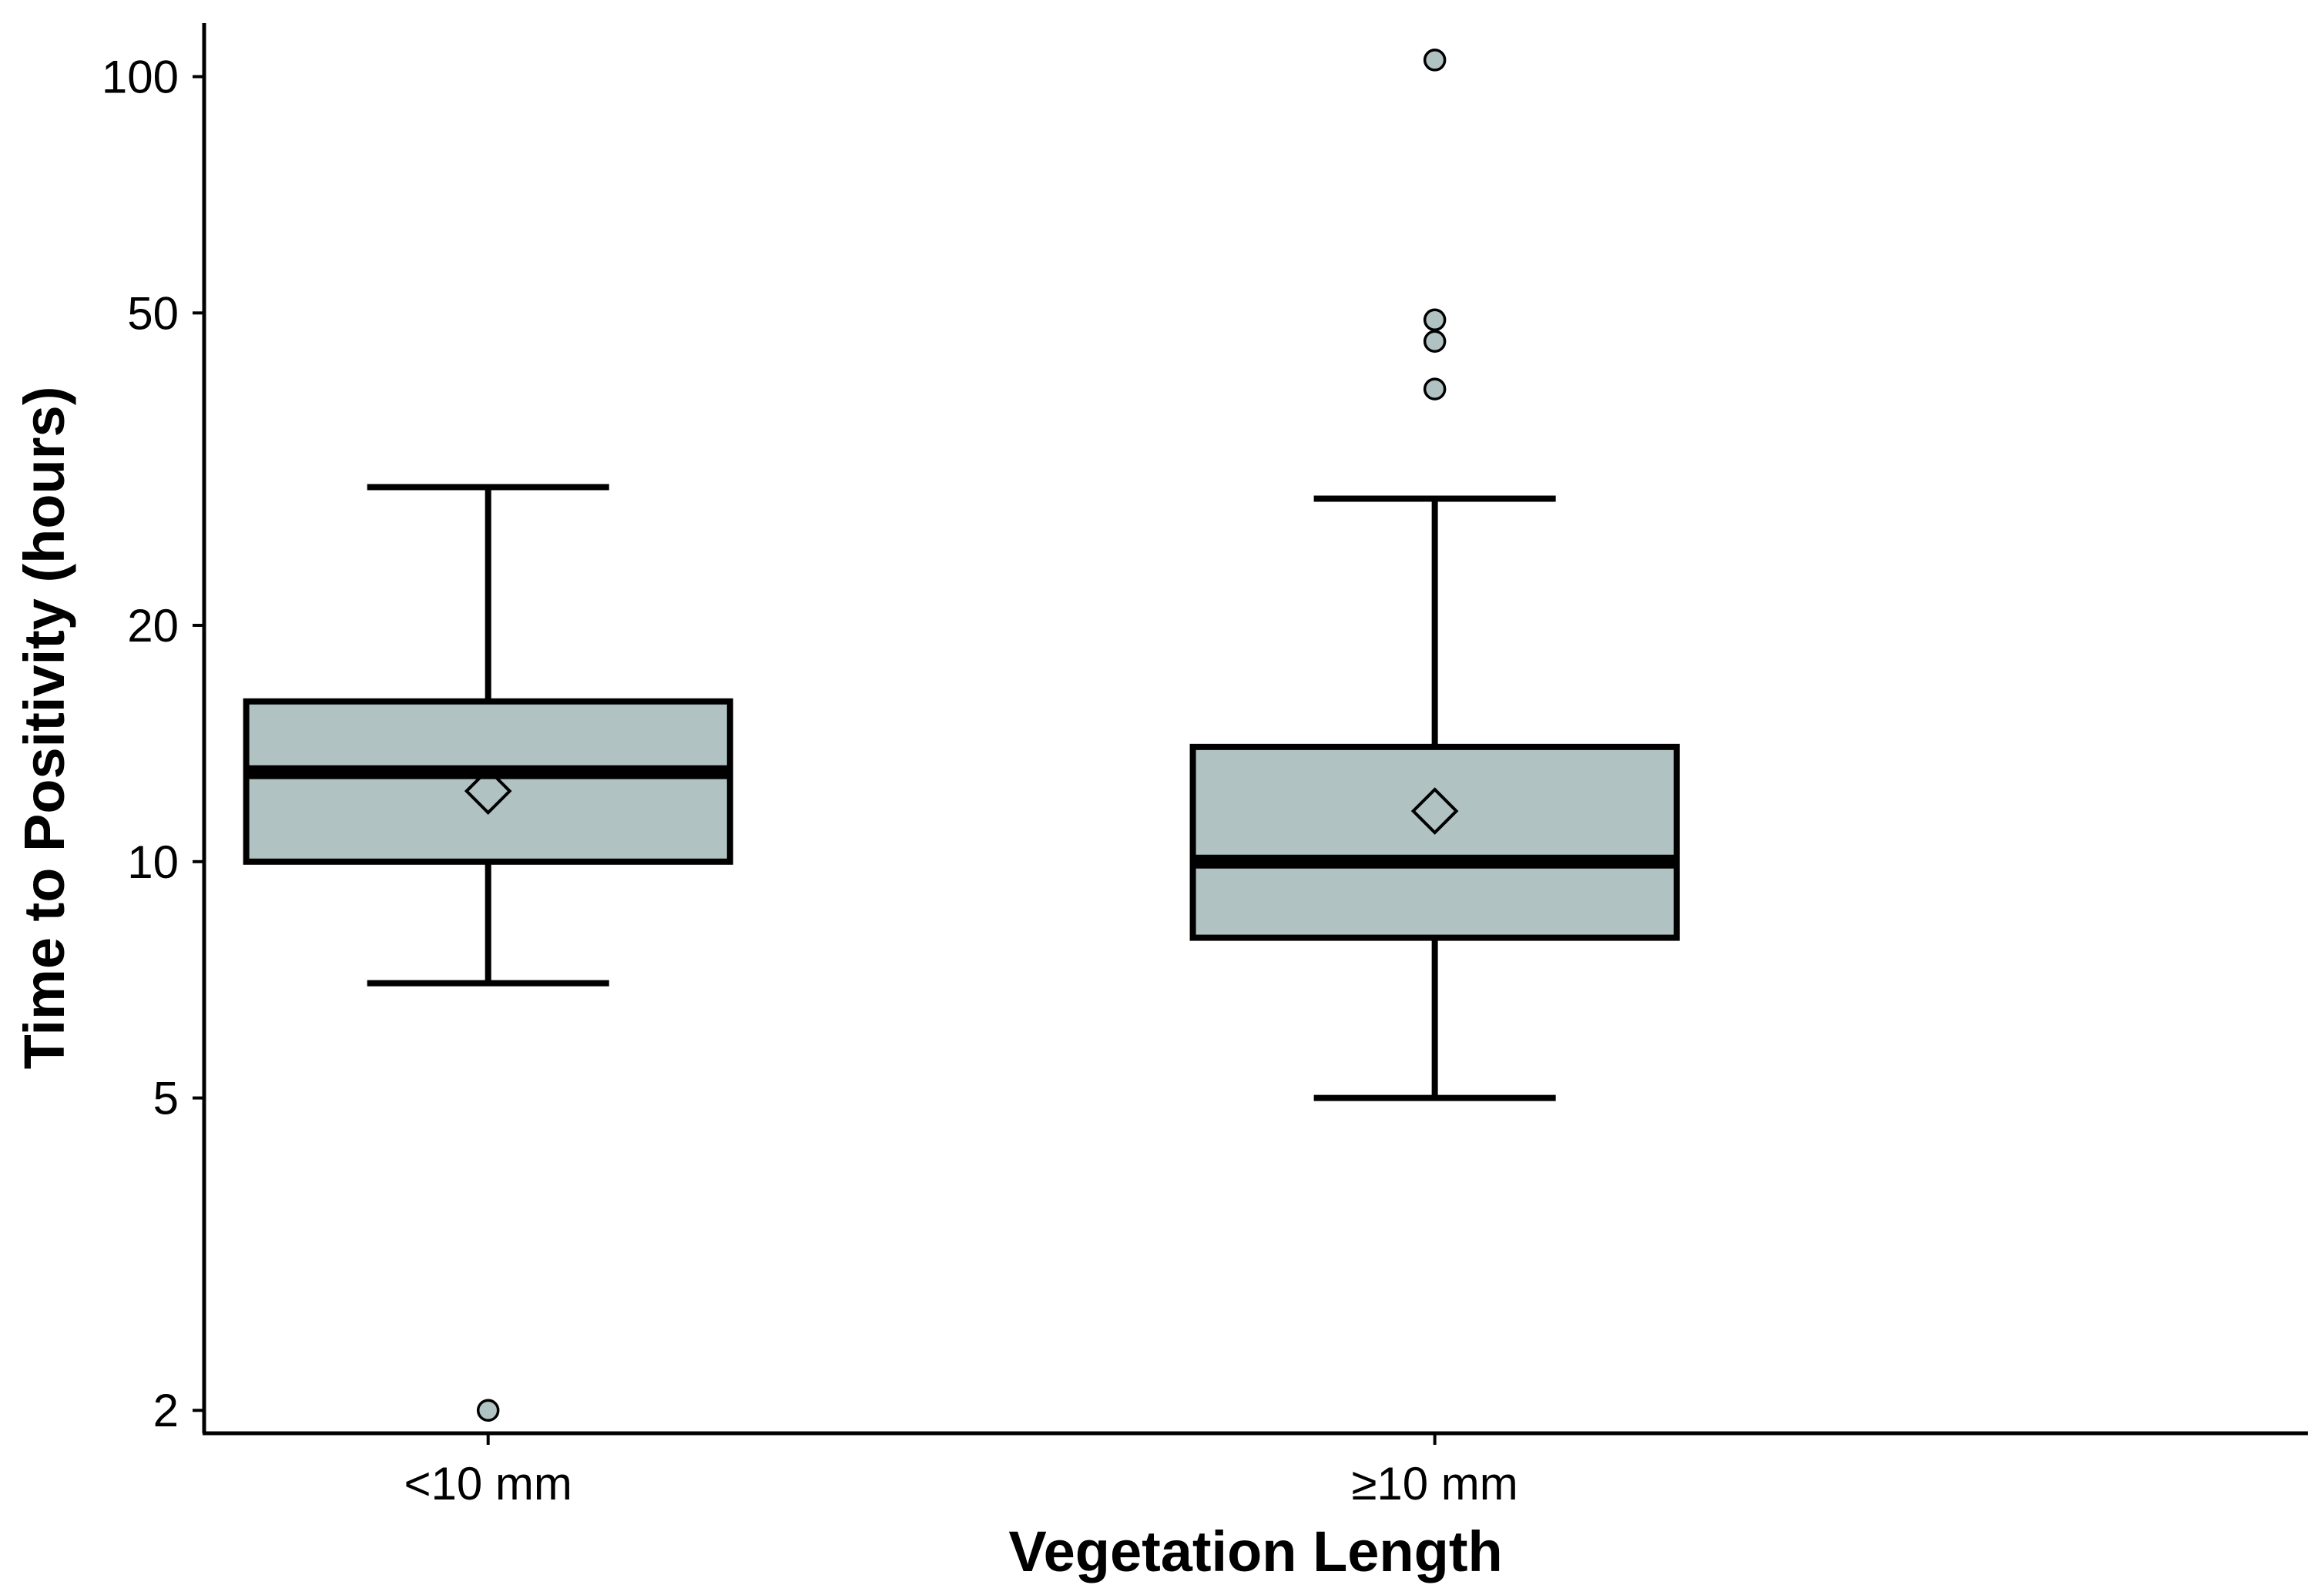 This screenshot has height=1595, width=2324. What do you see at coordinates (153, 862) in the screenshot?
I see `y-tick-label: 10` at bounding box center [153, 862].